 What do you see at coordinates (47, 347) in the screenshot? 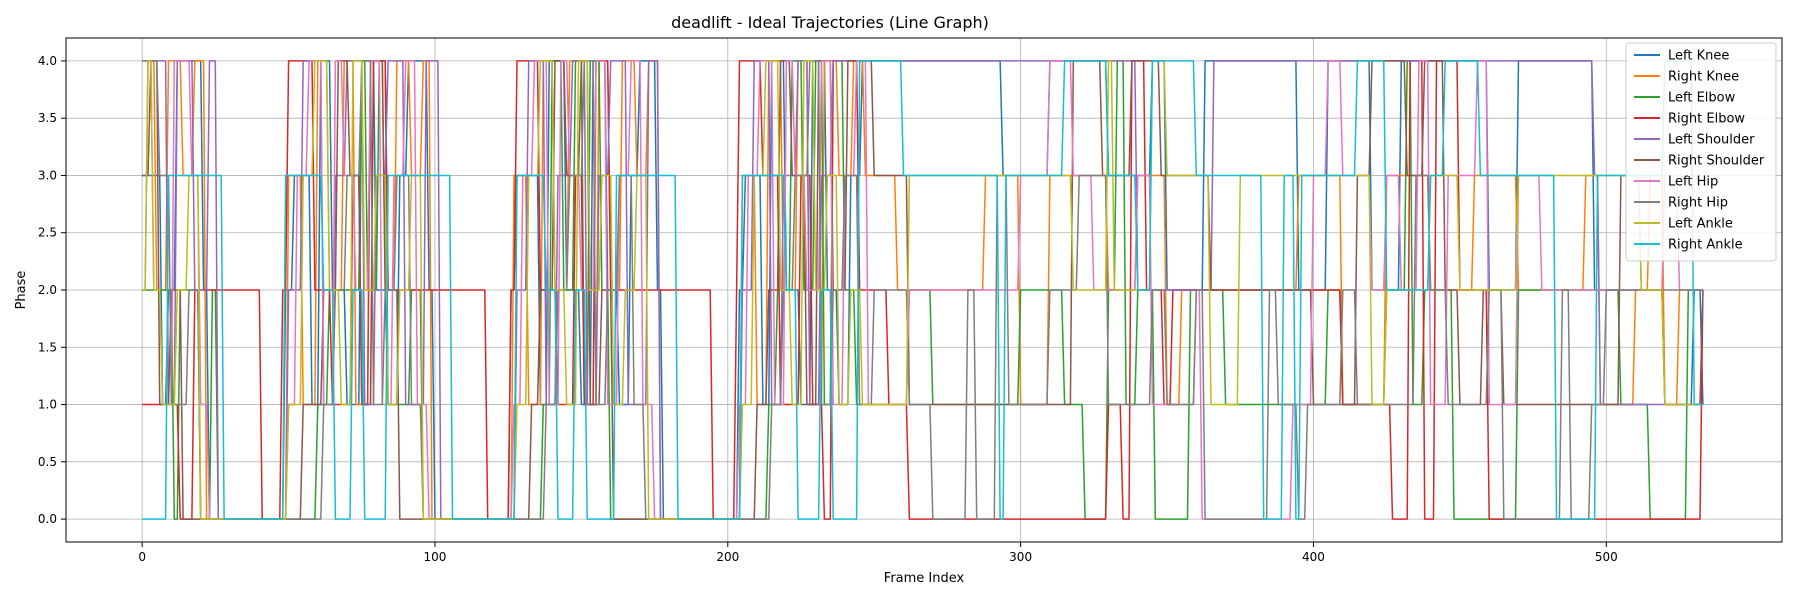
I see `y-tick-label: 1.5` at bounding box center [47, 347].